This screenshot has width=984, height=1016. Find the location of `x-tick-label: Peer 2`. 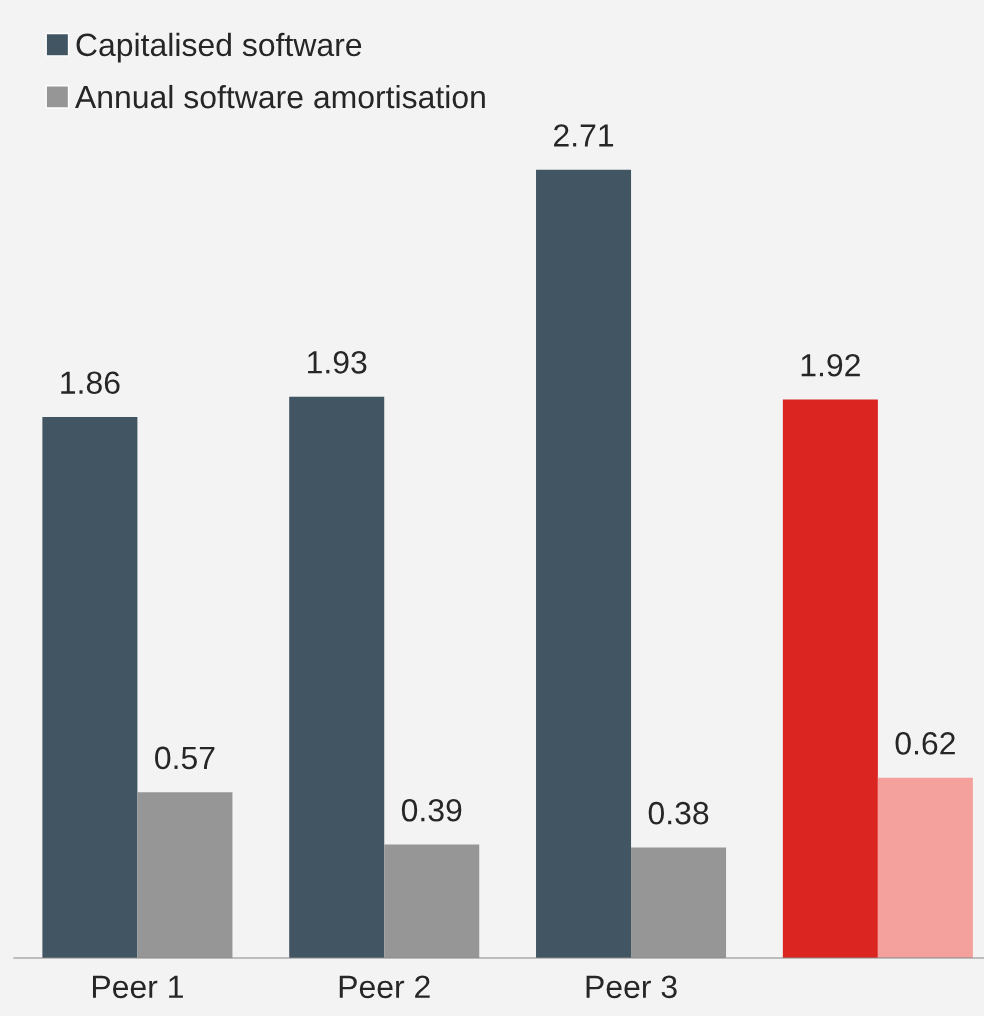

x-tick-label: Peer 2 is located at coordinates (384, 987).